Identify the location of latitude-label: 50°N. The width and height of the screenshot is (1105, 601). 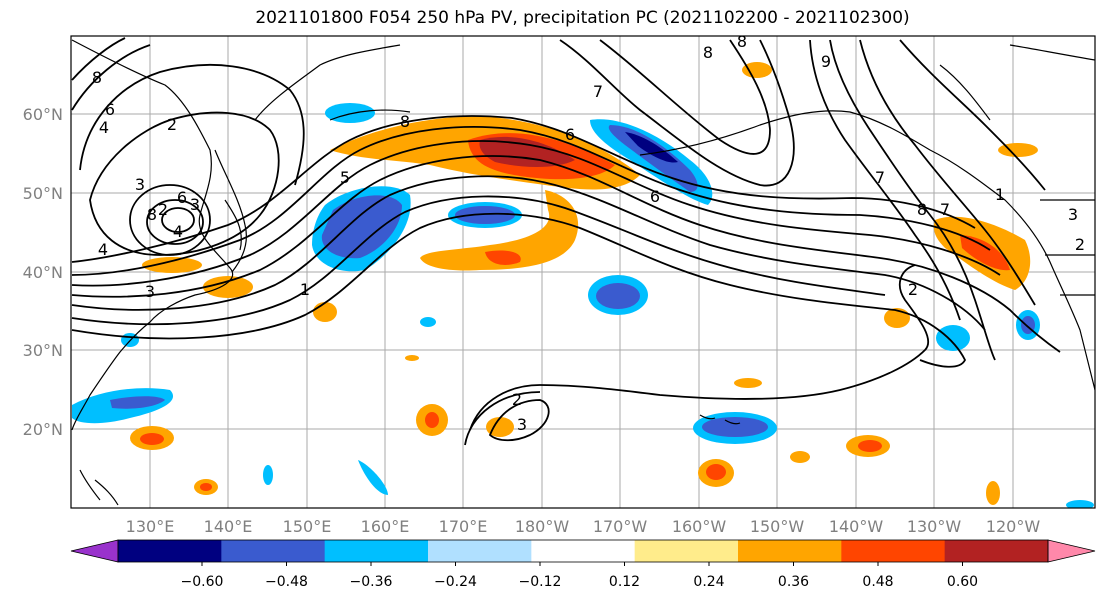
(43, 193).